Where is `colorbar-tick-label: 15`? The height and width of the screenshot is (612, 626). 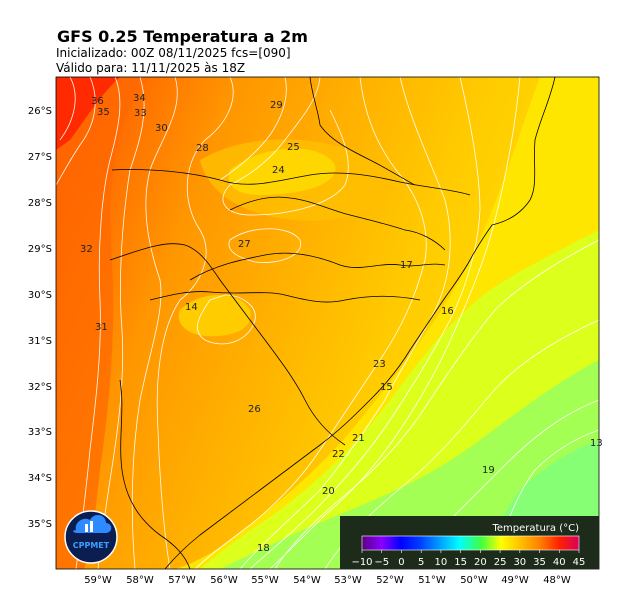 colorbar-tick-label: 15 is located at coordinates (460, 562).